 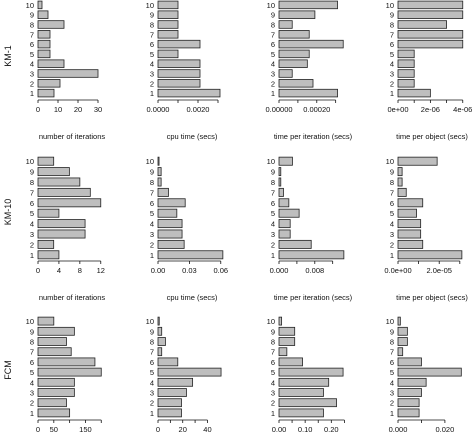 What do you see at coordinates (152, 403) in the screenshot?
I see `category-label: 2` at bounding box center [152, 403].